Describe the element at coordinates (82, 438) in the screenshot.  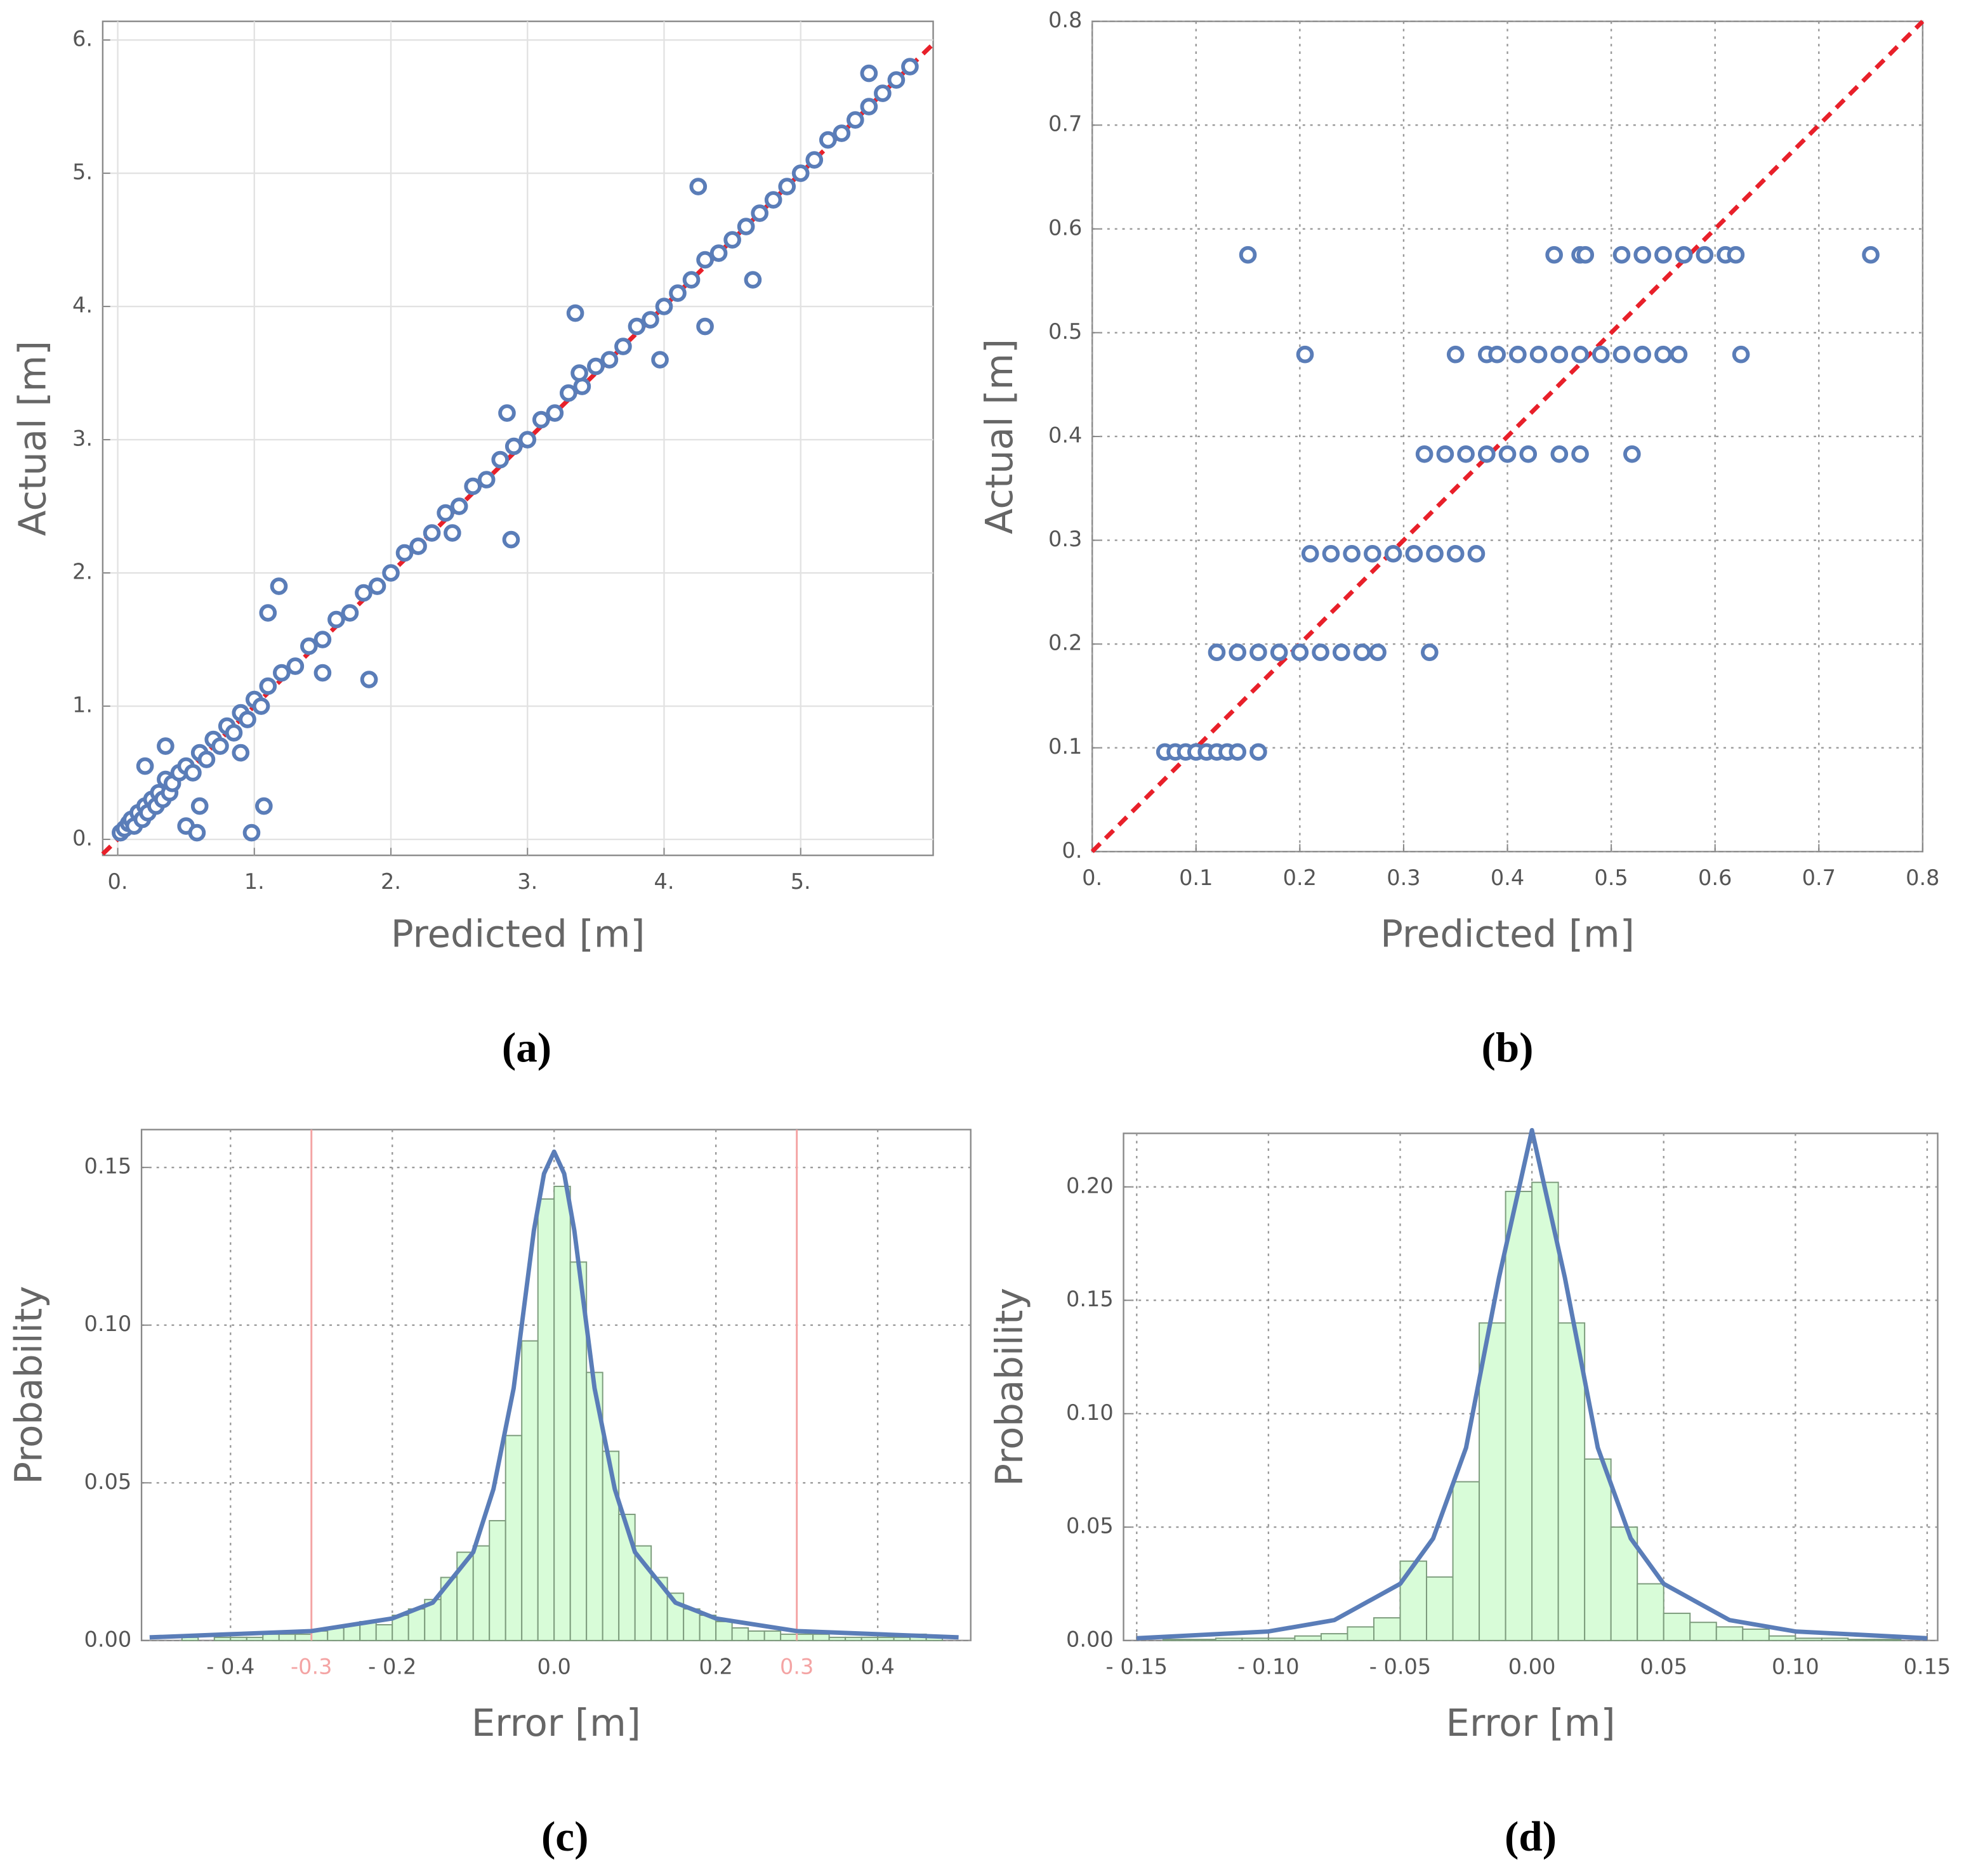
I see `y-tick-label: 3.` at that location.